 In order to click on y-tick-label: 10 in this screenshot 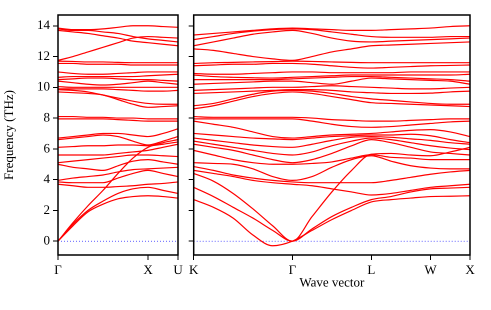, I will do `click(43, 86)`.